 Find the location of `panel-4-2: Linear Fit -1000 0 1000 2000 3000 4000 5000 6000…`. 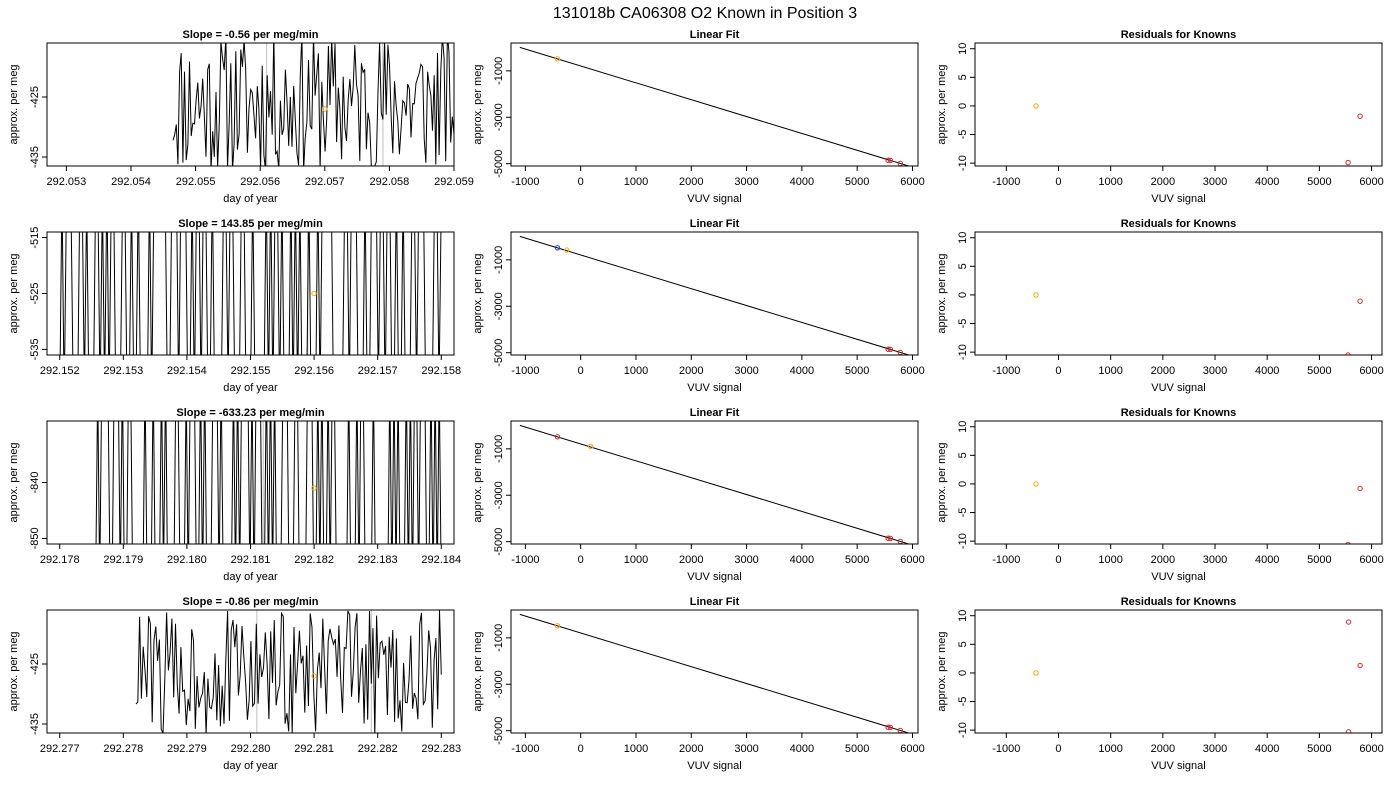

panel-4-2: Linear Fit -1000 0 1000 2000 3000 4000 5000 6000… is located at coordinates (698, 684).